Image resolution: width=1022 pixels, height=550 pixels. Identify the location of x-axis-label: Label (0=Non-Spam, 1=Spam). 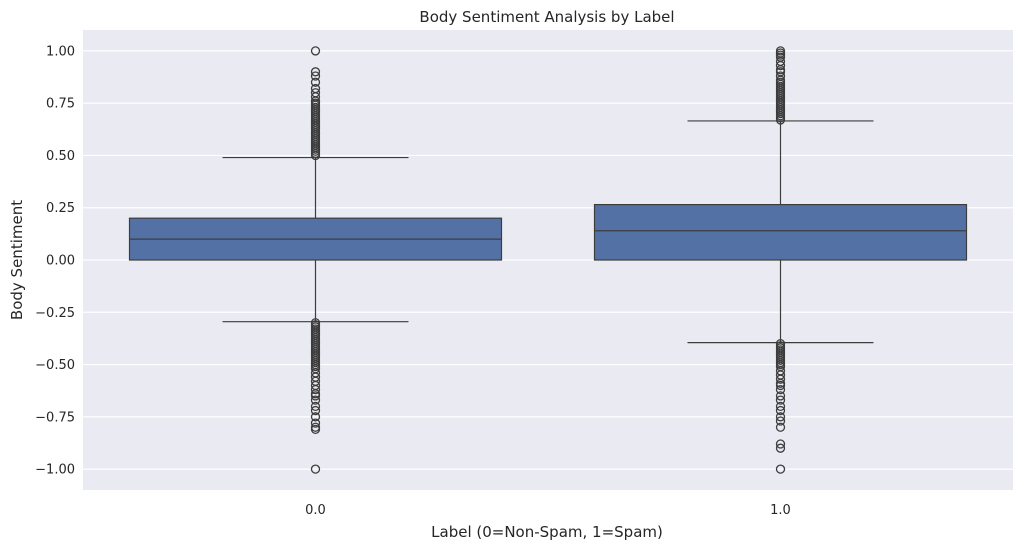
(547, 532).